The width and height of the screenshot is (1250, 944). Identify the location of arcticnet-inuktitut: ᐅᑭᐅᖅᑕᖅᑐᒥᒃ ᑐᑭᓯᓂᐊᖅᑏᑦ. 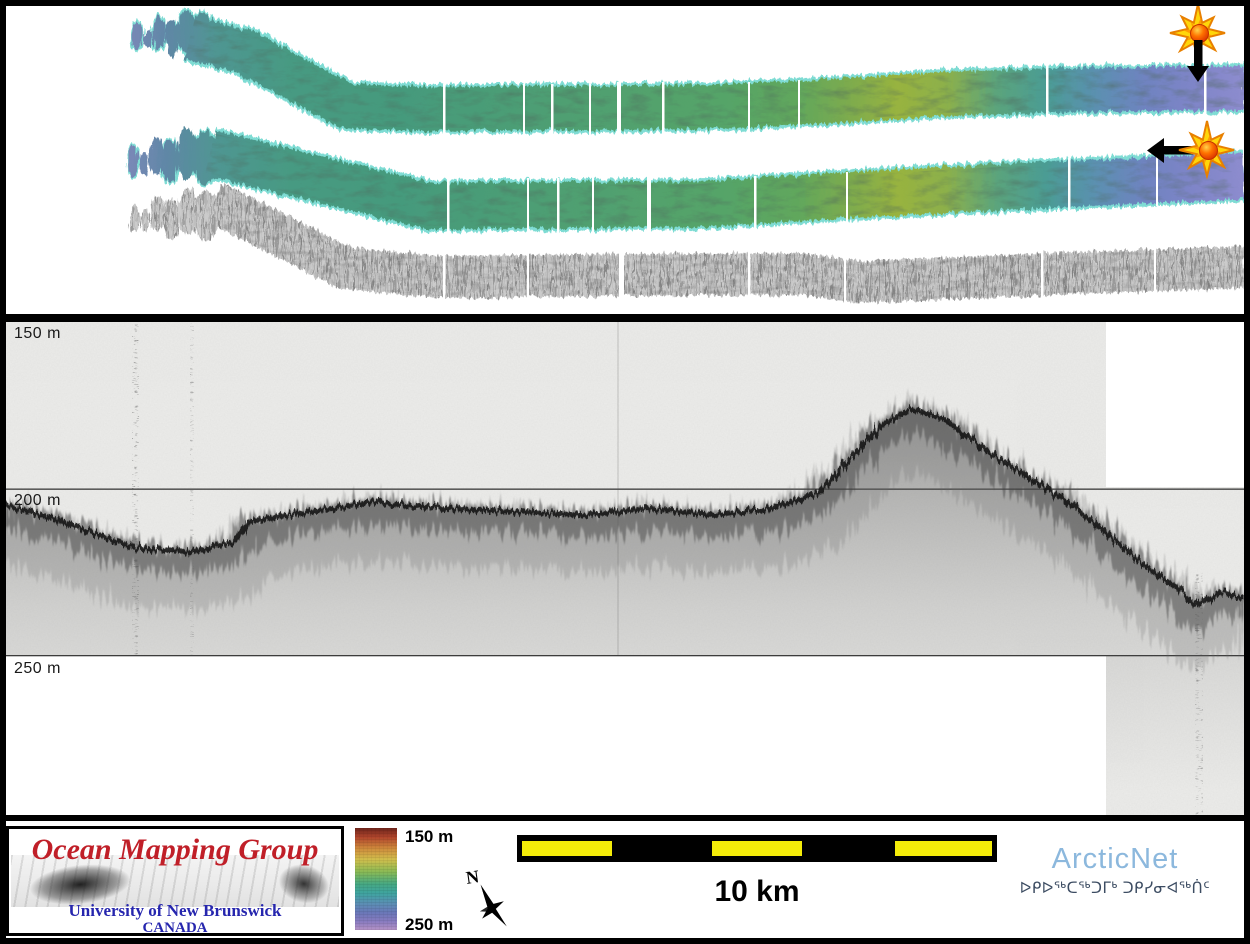
(1115, 888).